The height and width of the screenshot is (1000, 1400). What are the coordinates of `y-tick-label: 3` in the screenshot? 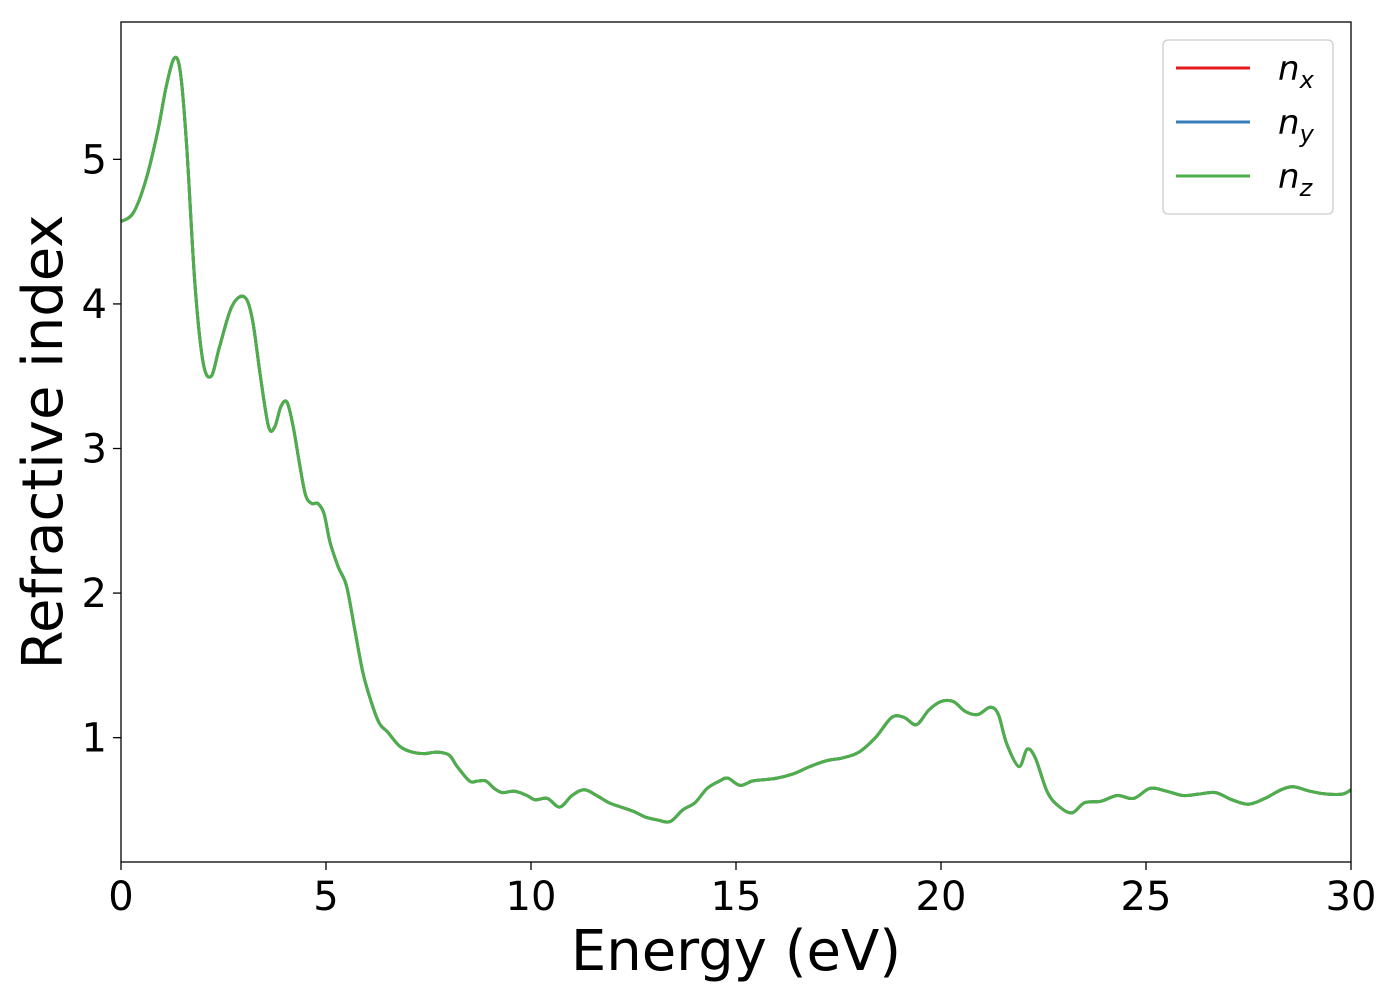 It's located at (94, 450).